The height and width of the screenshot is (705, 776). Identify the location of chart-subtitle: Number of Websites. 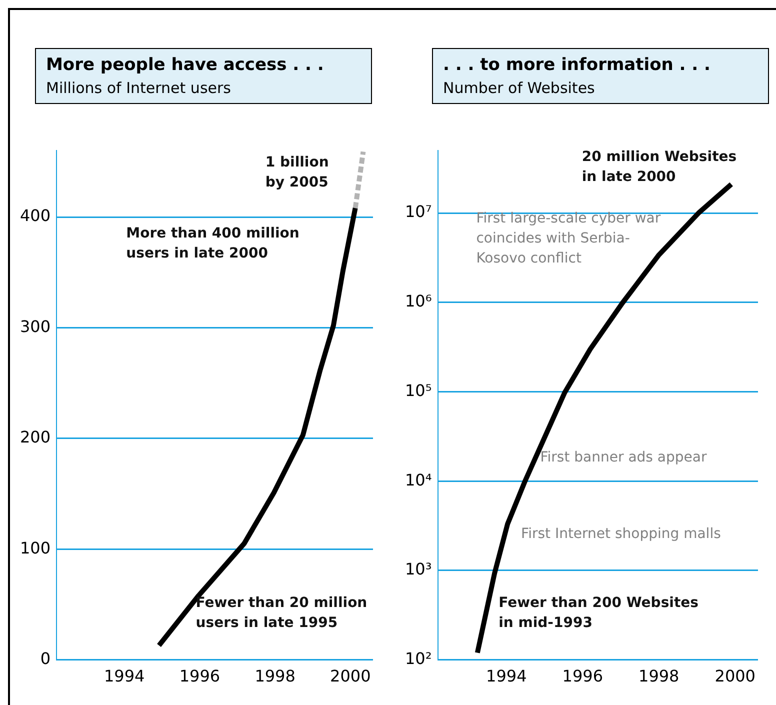
(519, 88).